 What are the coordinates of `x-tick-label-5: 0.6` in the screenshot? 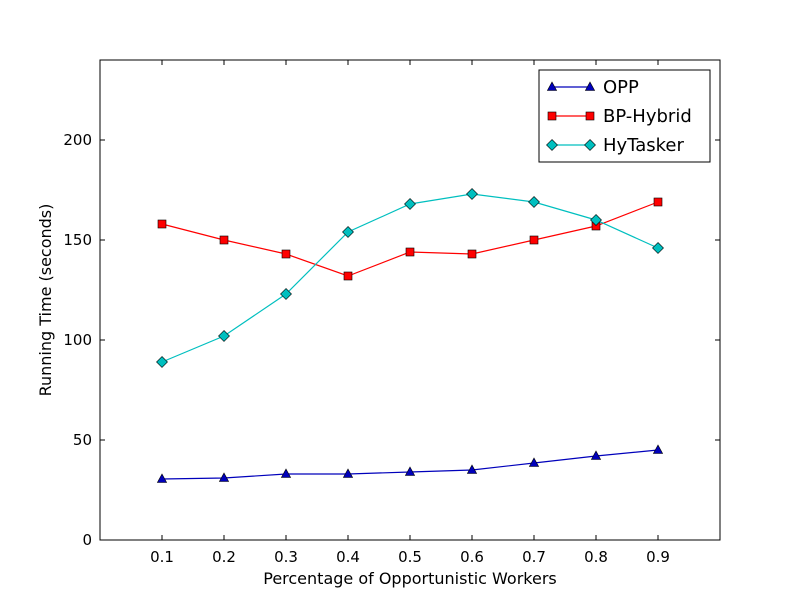 It's located at (472, 557).